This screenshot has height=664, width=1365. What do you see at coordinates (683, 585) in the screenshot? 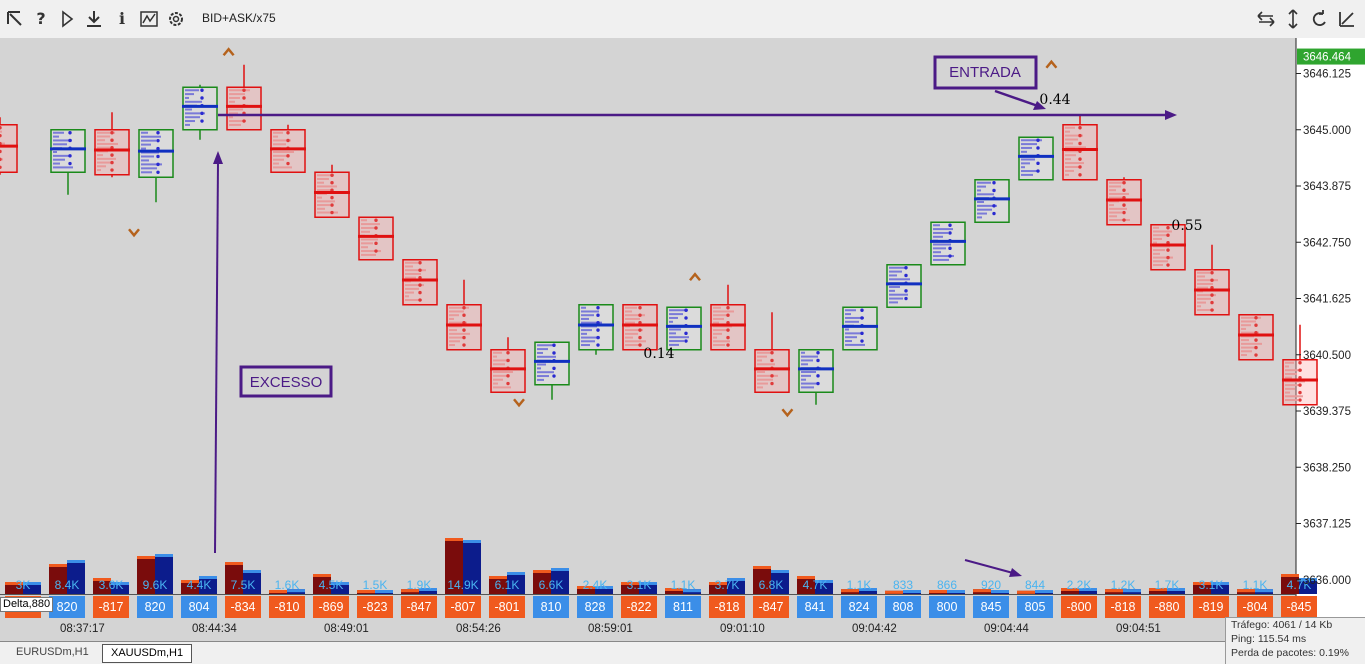
I see `volume-label: 1.1K` at bounding box center [683, 585].